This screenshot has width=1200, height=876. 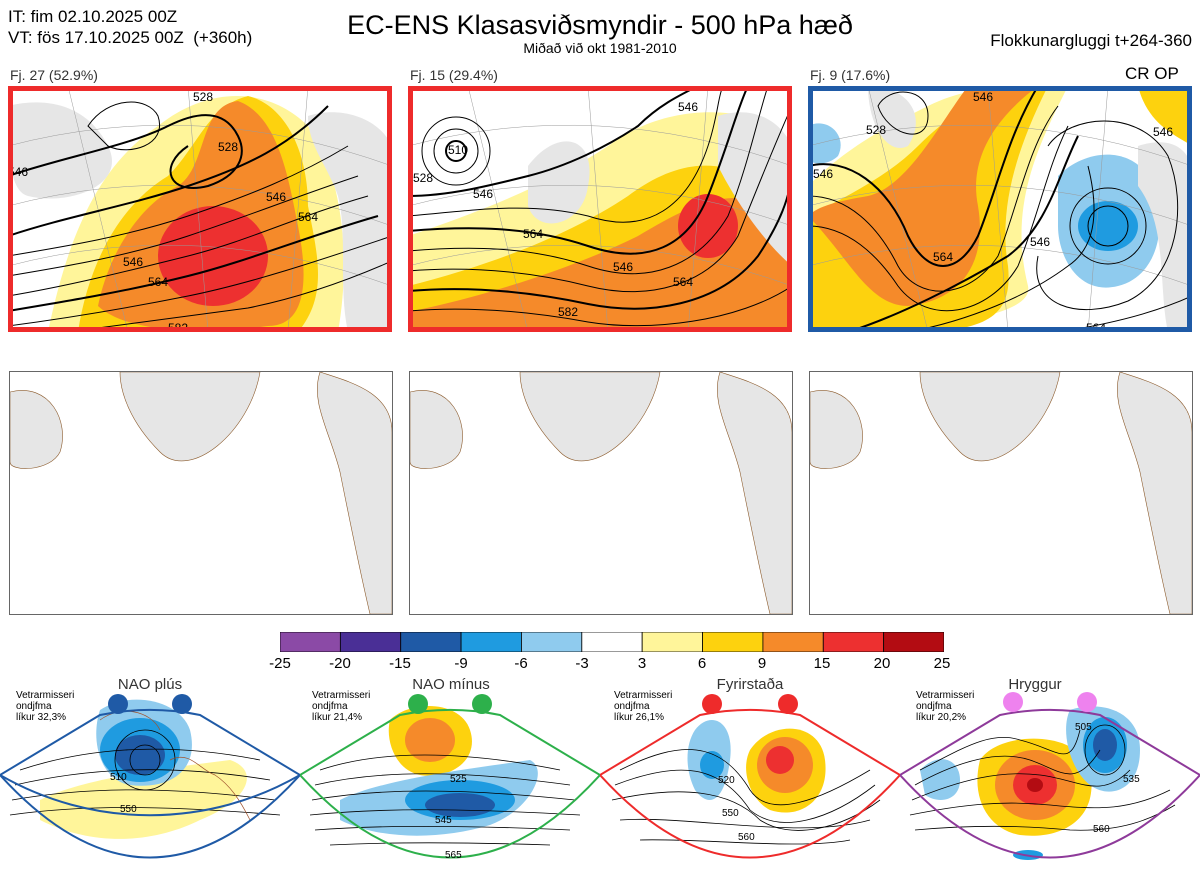 What do you see at coordinates (130, 37) in the screenshot?
I see `valid-time: VT: fös 17.10.2025 00Z (+360h)` at bounding box center [130, 37].